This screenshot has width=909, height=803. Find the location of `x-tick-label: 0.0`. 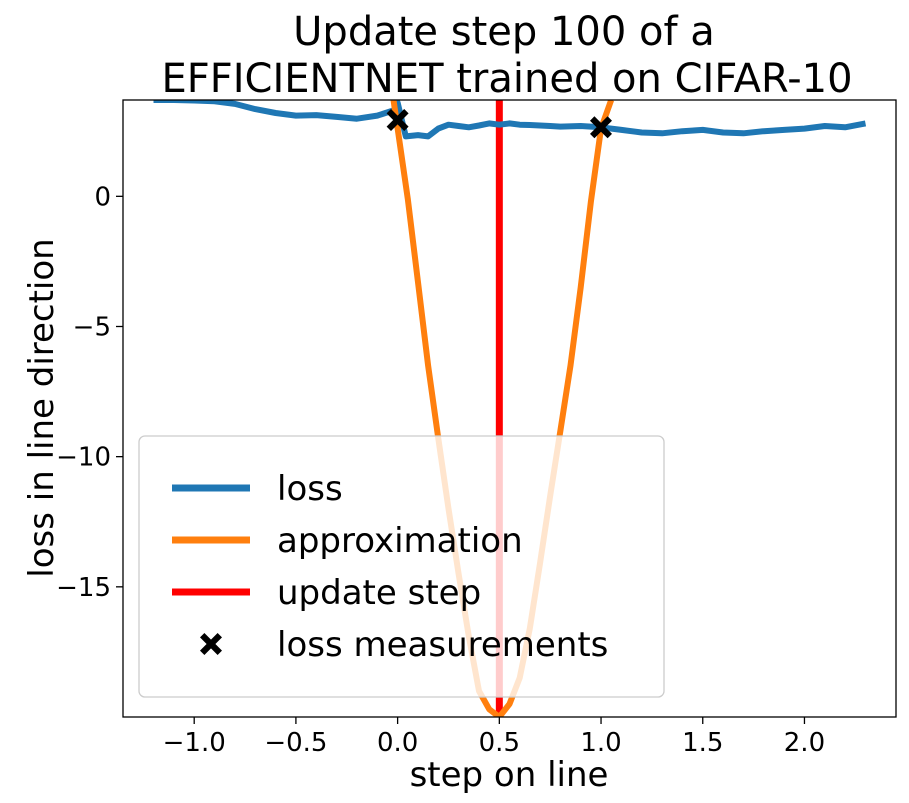

x-tick-label: 0.0 is located at coordinates (397, 743).